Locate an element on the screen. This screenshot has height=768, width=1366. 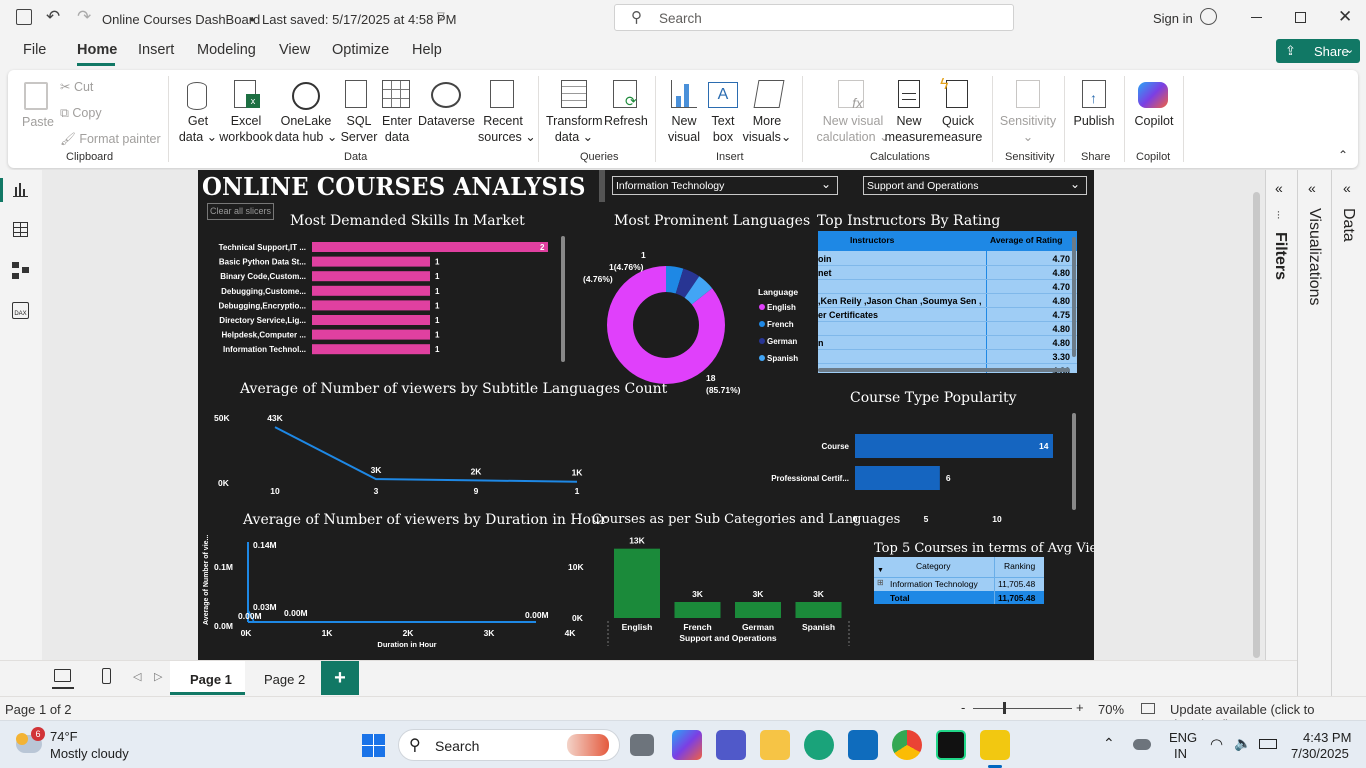
dataverse-button: Dataverse is located at coordinates (446, 121).